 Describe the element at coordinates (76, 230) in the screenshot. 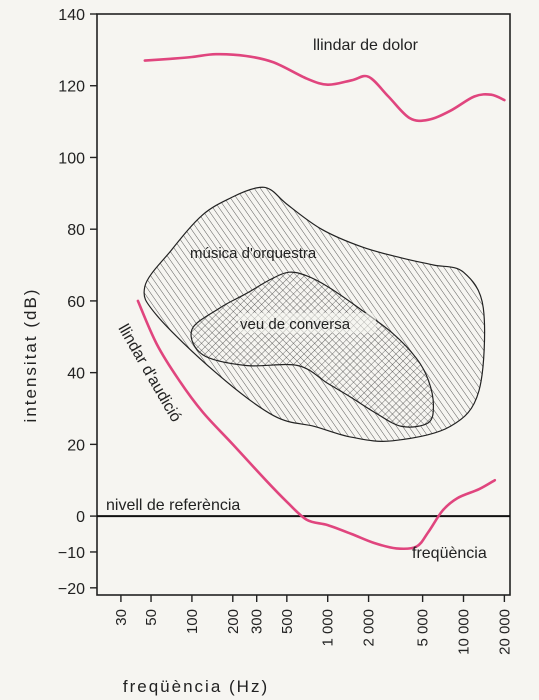

I see `y-tick-label: 80` at that location.